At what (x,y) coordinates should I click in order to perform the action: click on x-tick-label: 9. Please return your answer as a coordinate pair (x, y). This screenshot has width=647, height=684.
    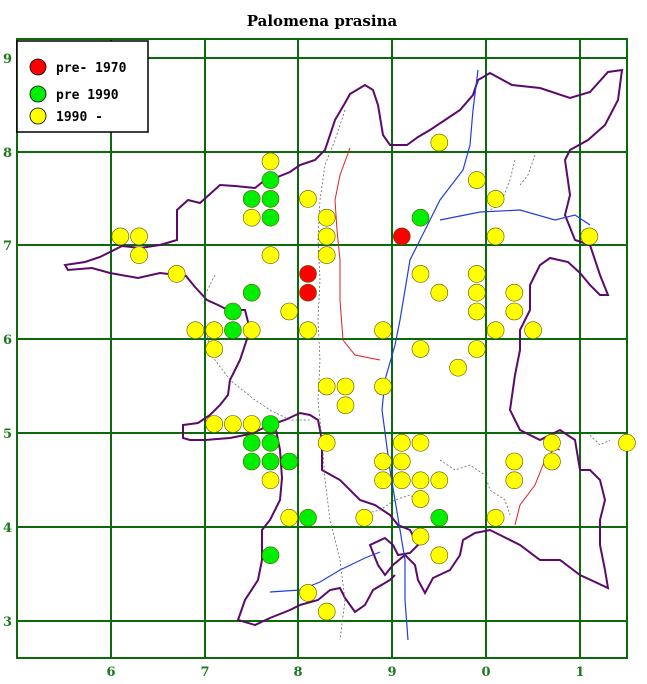
    Looking at the image, I should click on (391, 672).